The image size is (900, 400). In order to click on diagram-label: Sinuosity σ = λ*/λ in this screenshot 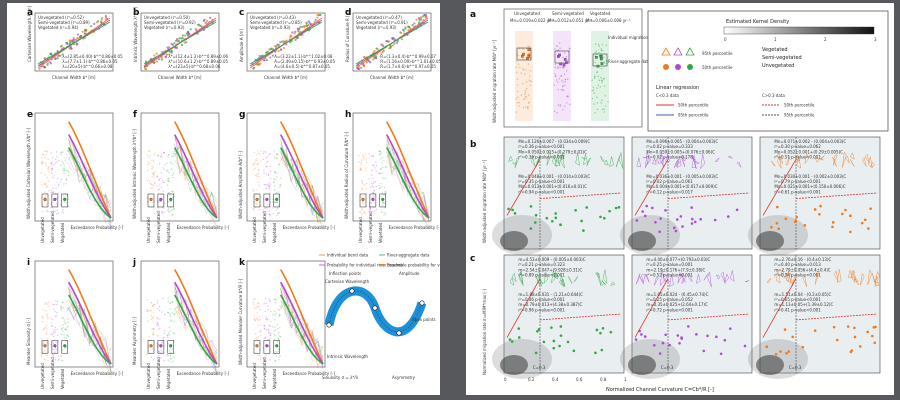, I will do `click(340, 377)`.